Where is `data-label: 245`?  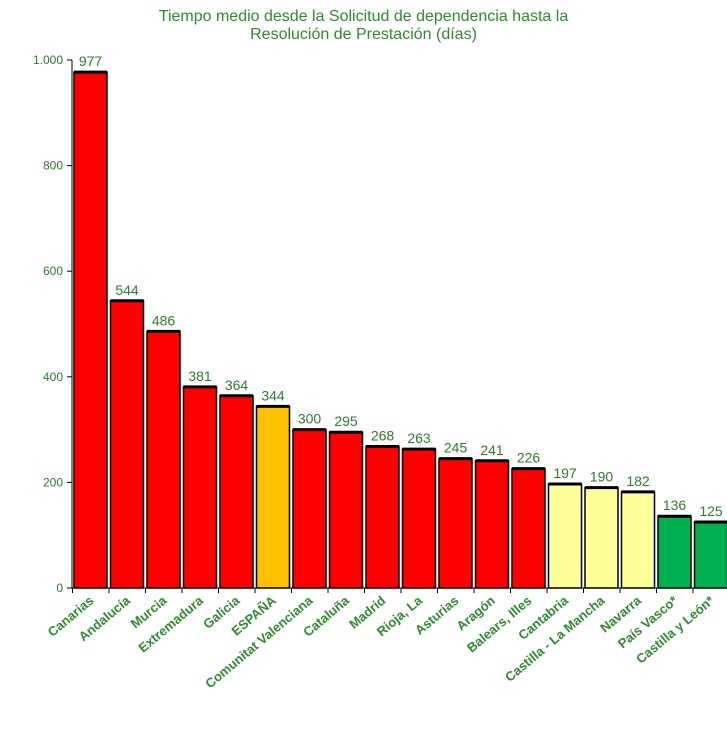
data-label: 245 is located at coordinates (456, 448).